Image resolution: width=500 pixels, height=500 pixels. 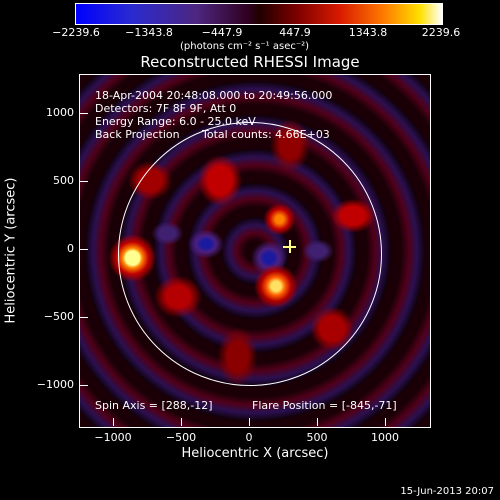 What do you see at coordinates (290, 246) in the screenshot?
I see `flare-cross-v` at bounding box center [290, 246].